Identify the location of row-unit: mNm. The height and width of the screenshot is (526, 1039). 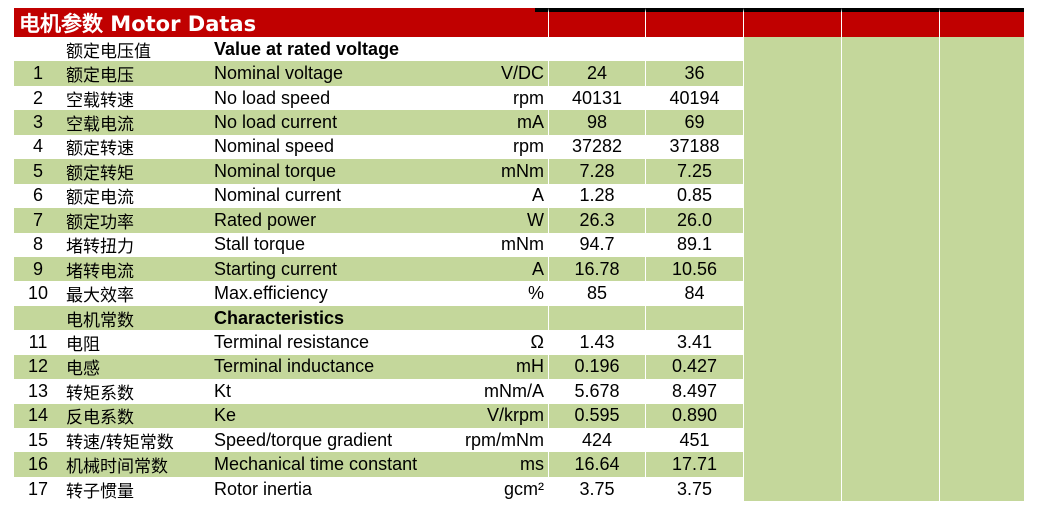
(522, 244).